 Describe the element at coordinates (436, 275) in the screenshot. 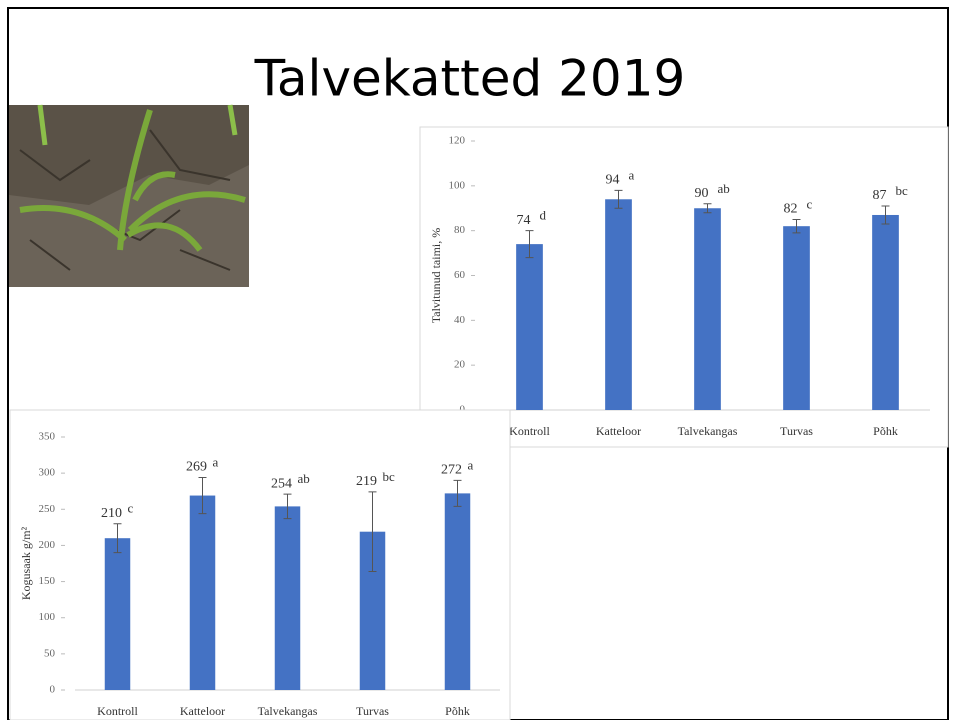

I see `y-axis-label: Talvitunud taimi, %` at that location.